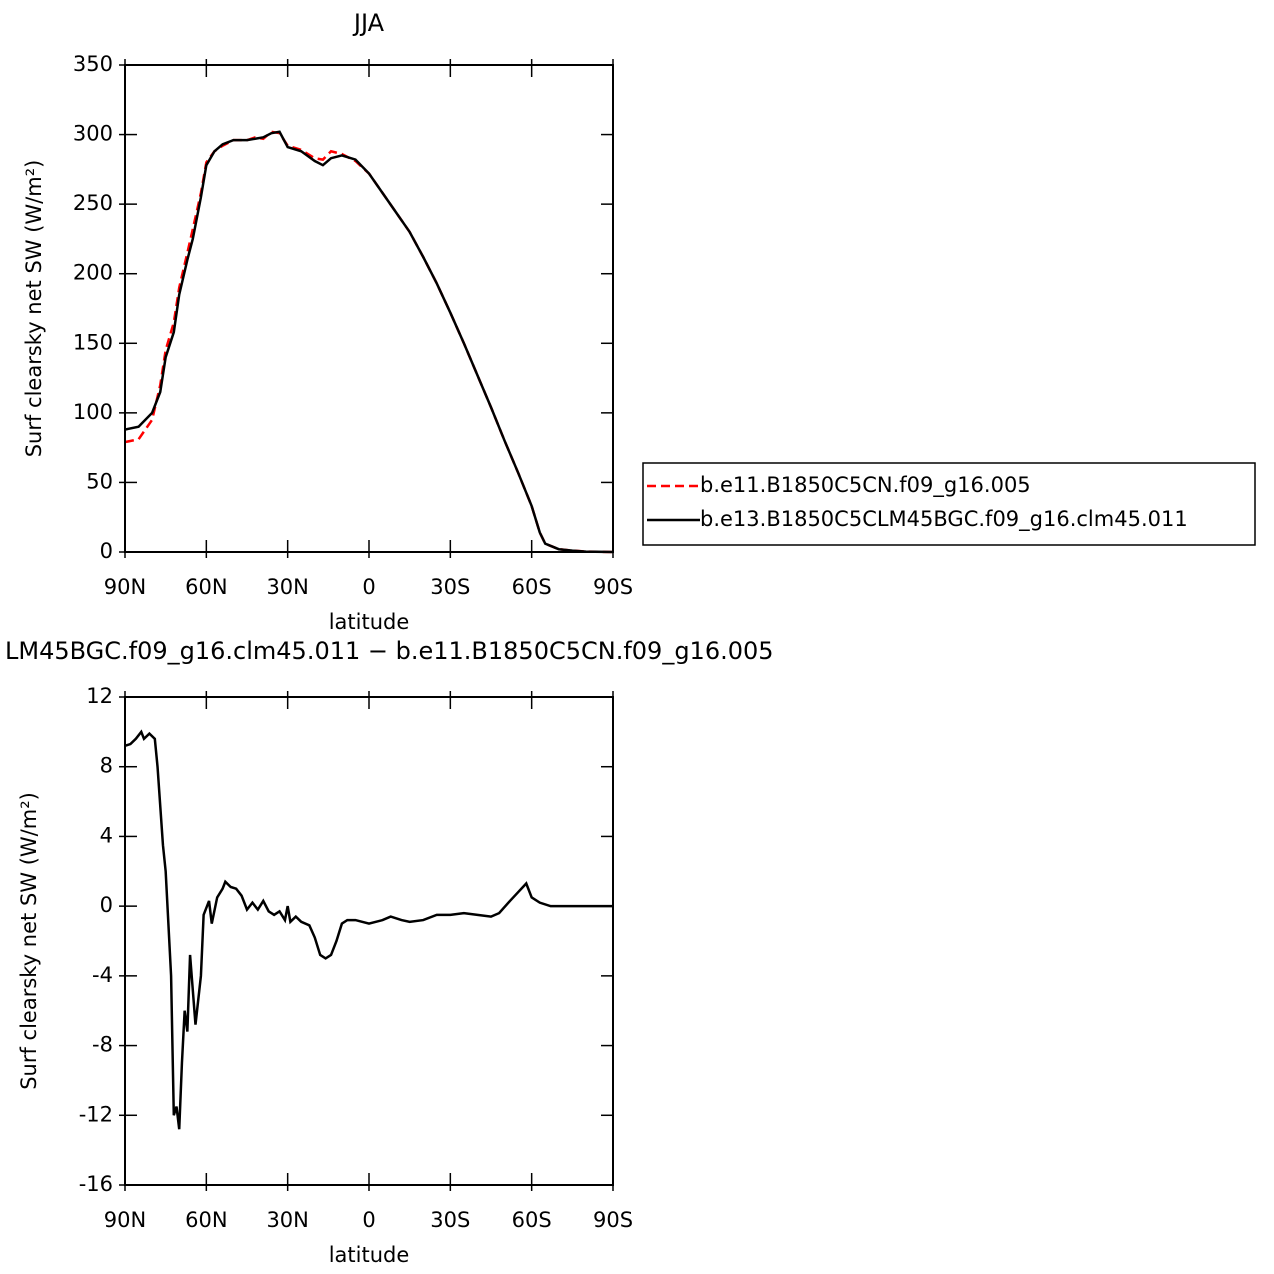 The height and width of the screenshot is (1274, 1274). What do you see at coordinates (106, 835) in the screenshot?
I see `y-tick-label: 4` at bounding box center [106, 835].